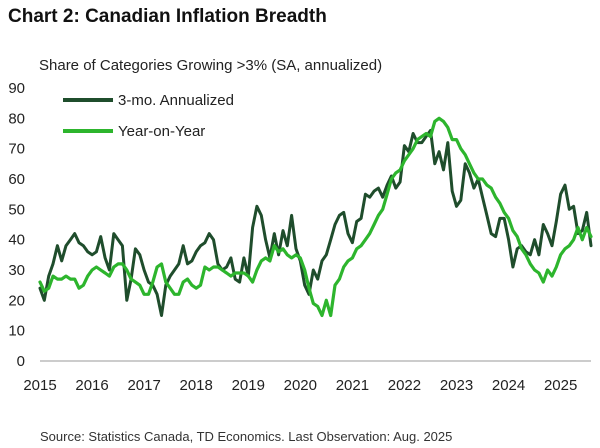  I want to click on x-tick-label: 2018, so click(196, 385).